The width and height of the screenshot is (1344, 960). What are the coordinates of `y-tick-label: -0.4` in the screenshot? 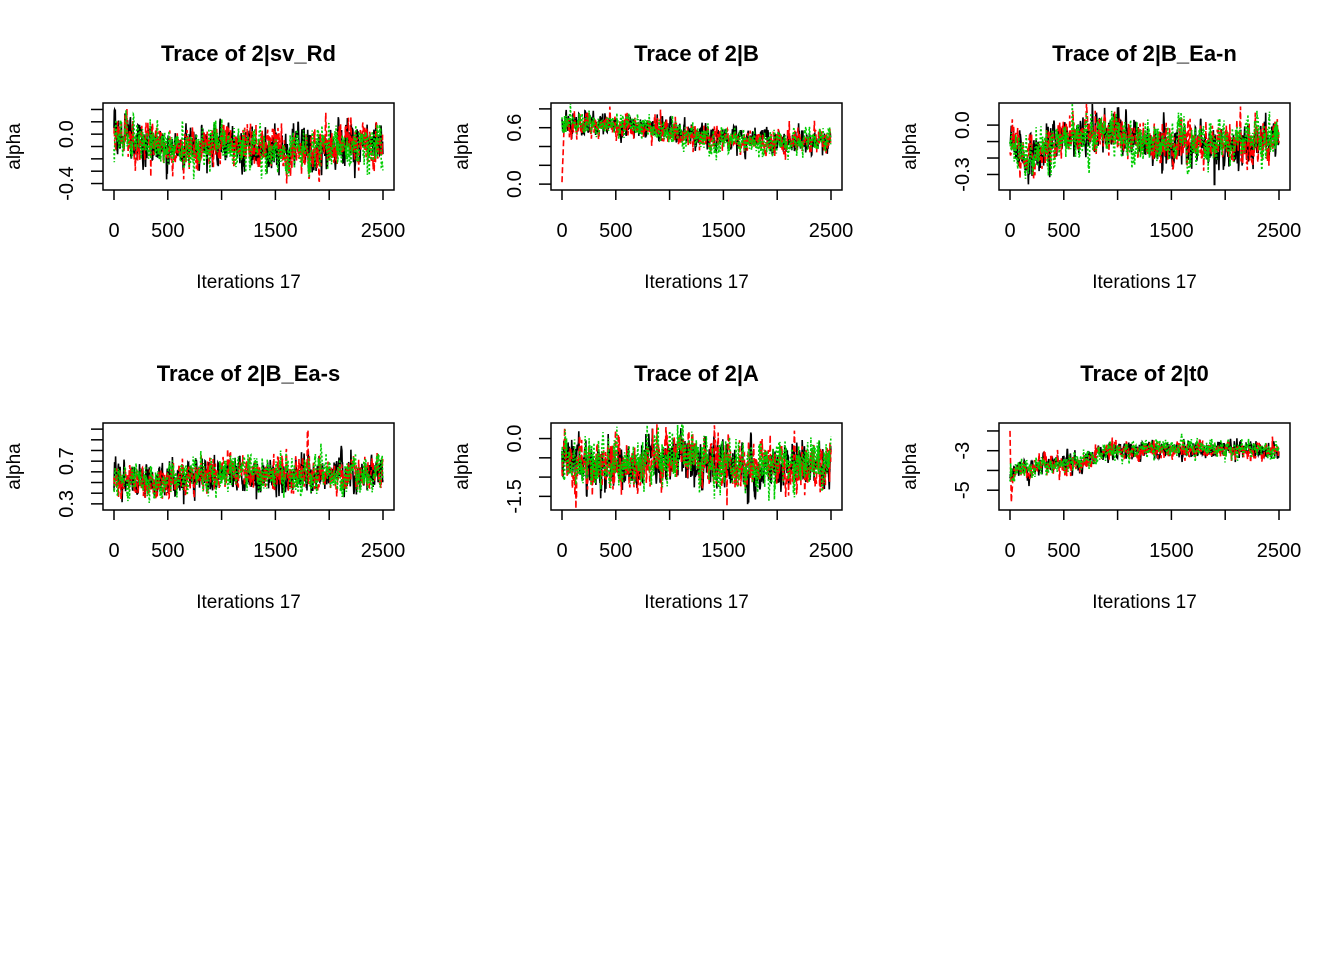 It's located at (67, 183).